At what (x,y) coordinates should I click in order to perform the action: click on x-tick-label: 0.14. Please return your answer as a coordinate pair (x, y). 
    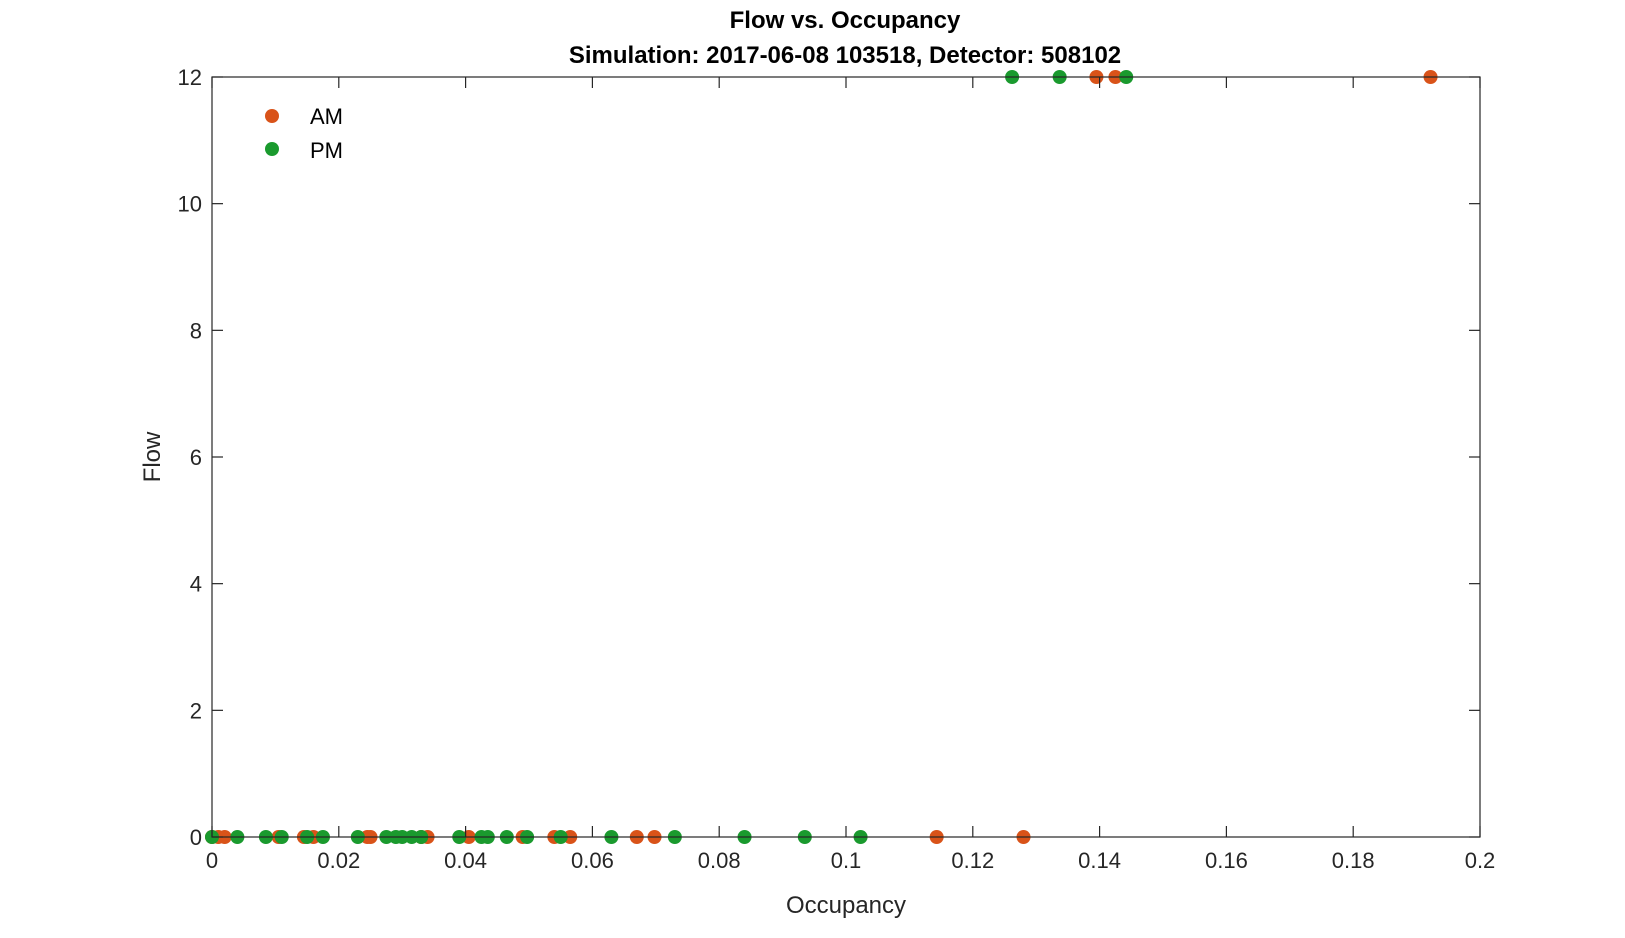
    Looking at the image, I should click on (1099, 860).